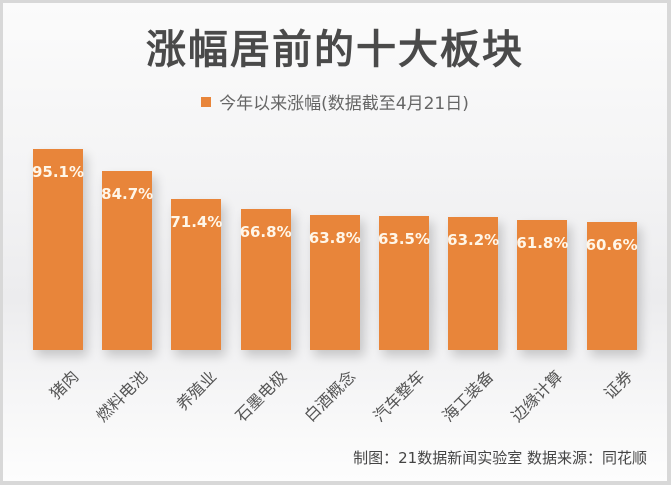  What do you see at coordinates (404, 239) in the screenshot?
I see `bar-value-label: 63.5%` at bounding box center [404, 239].